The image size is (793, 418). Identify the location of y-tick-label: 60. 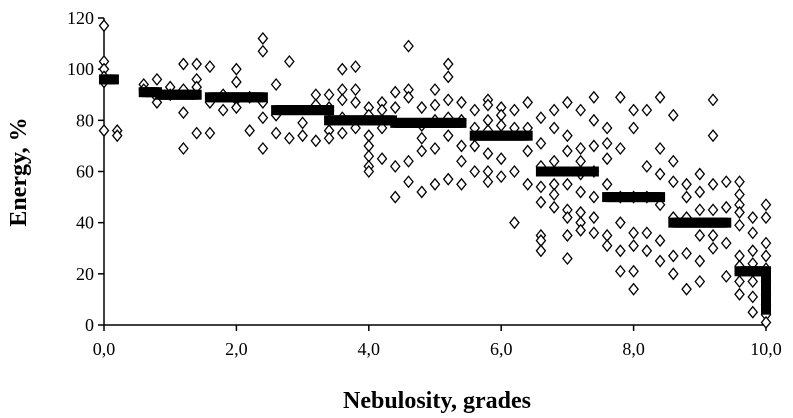
(85, 172).